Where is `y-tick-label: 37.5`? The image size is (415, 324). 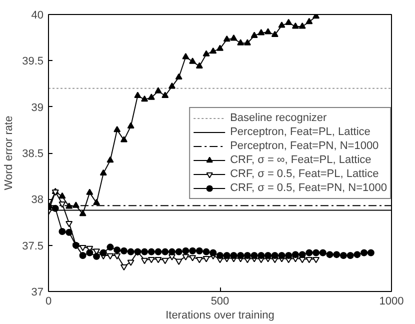 y-tick-label: 37.5 is located at coordinates (33, 246).